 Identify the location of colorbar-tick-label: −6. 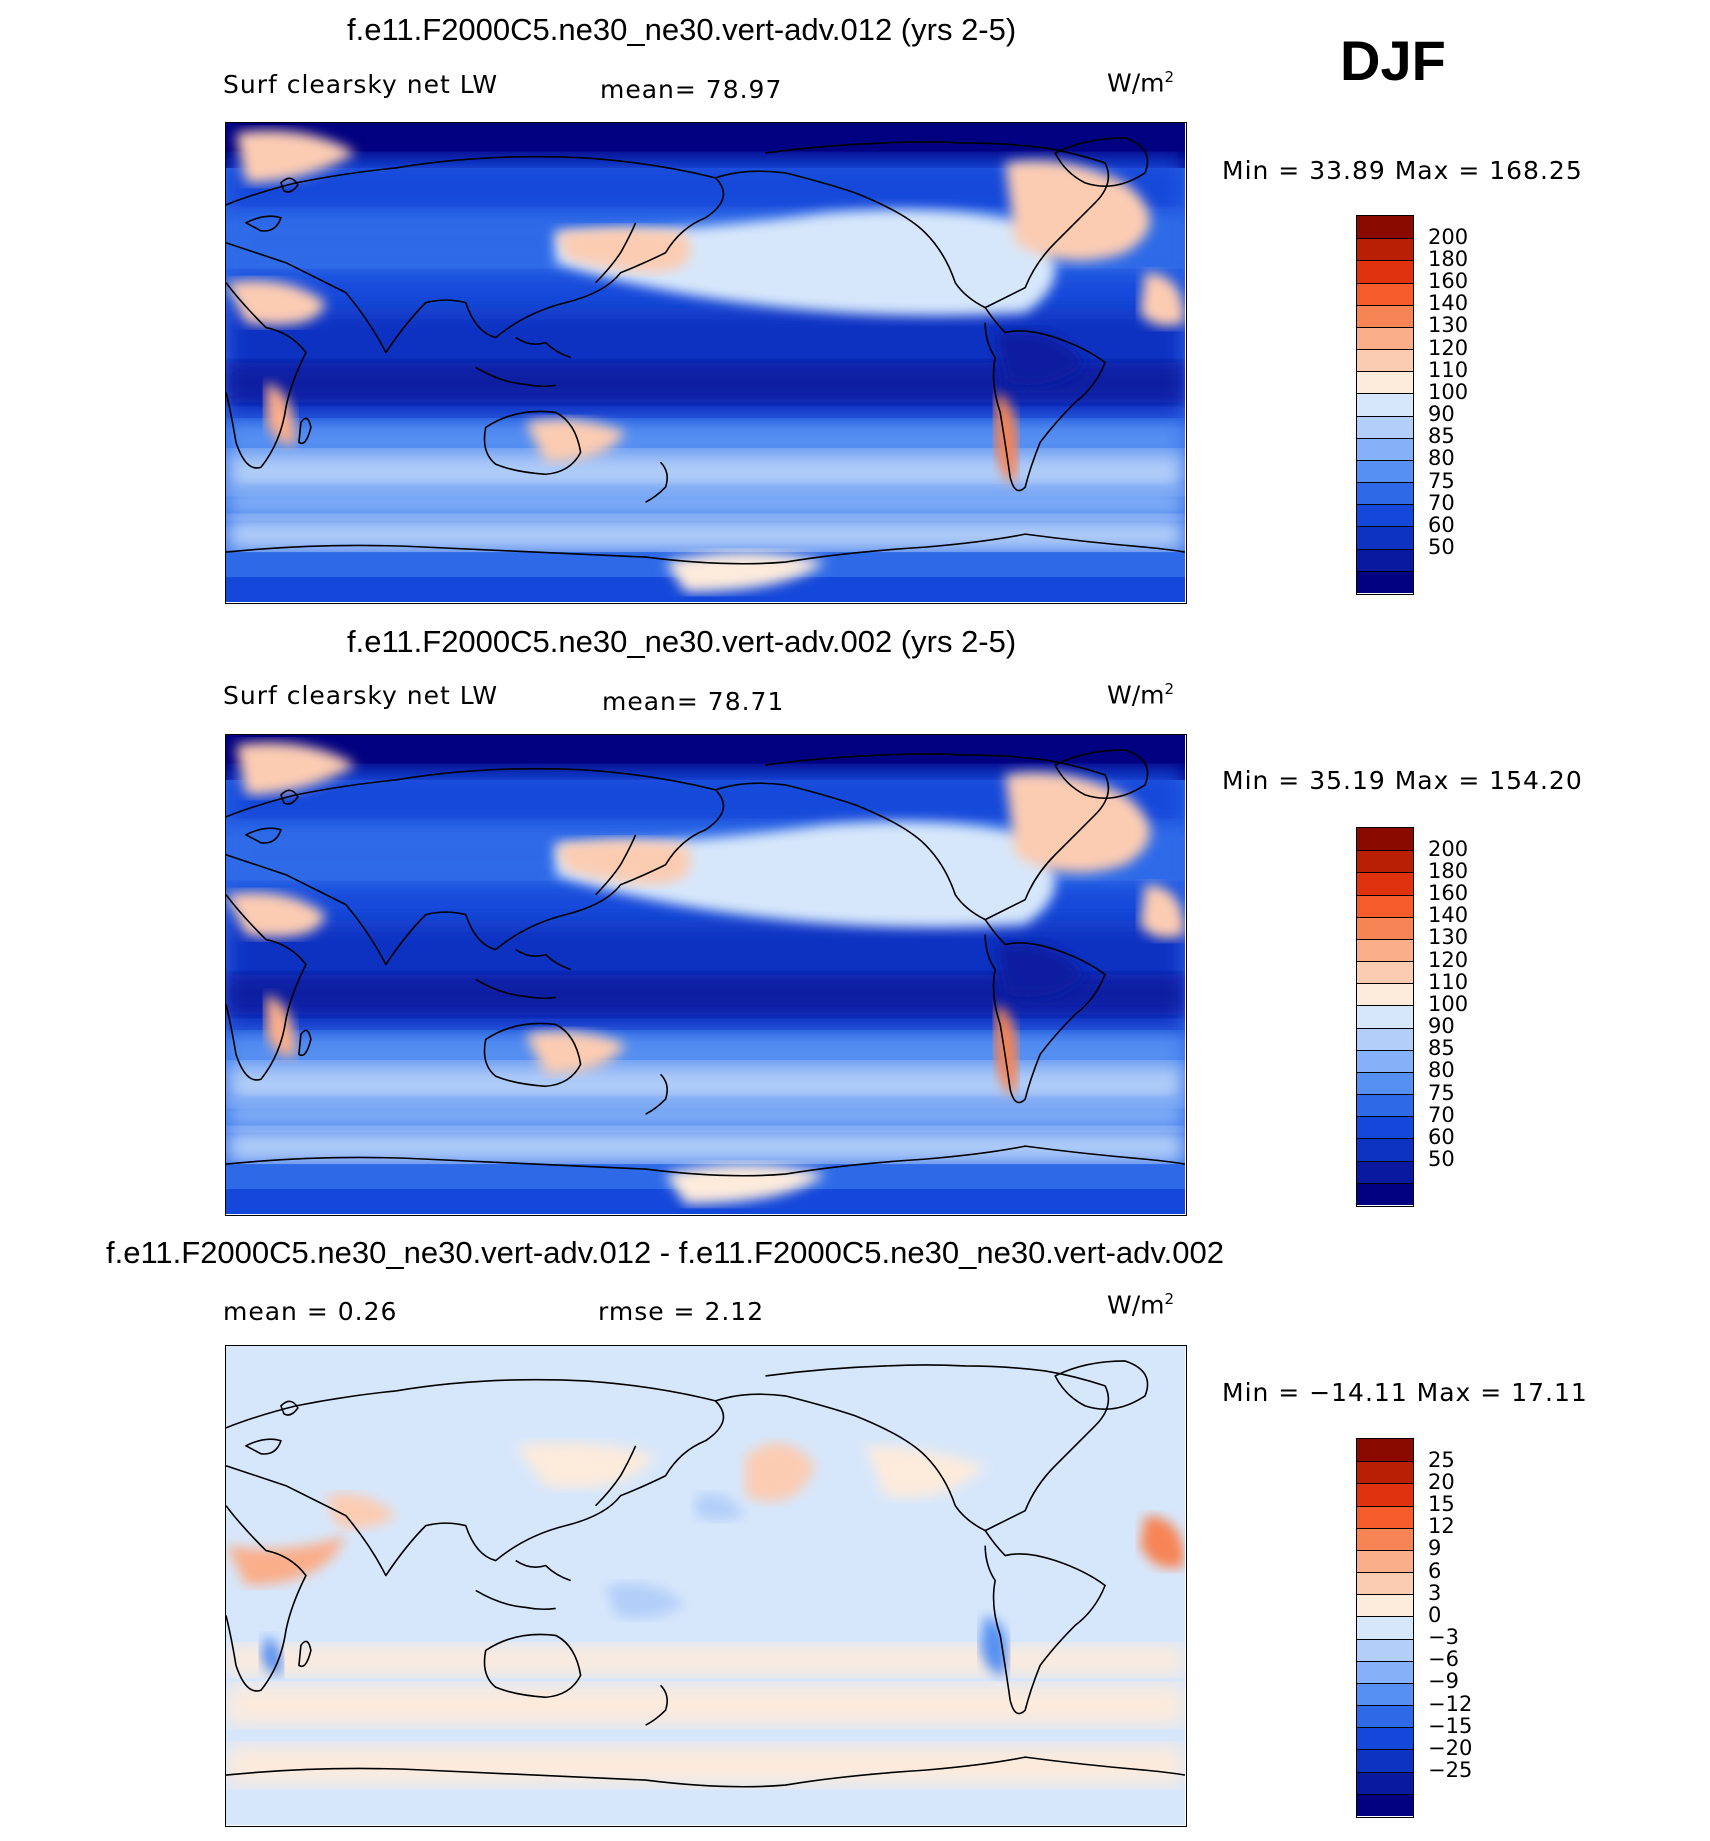
(1443, 1659).